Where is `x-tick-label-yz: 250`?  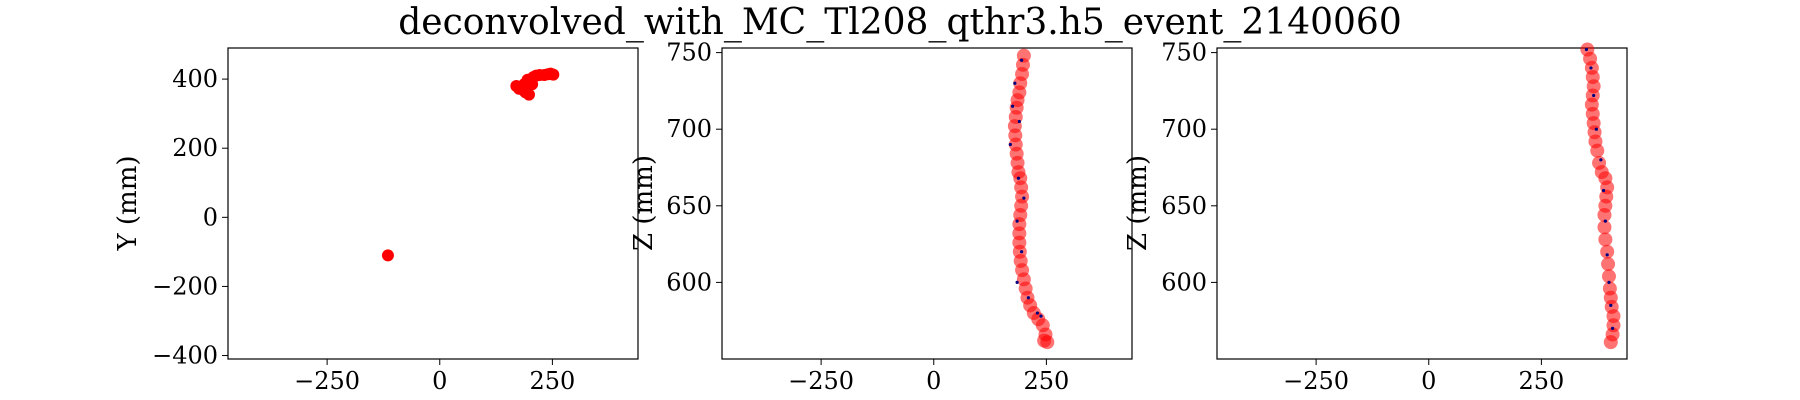 x-tick-label-yz: 250 is located at coordinates (1541, 381).